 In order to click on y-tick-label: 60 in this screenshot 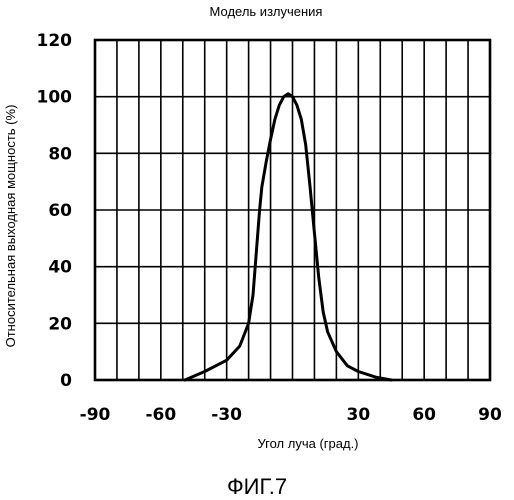, I will do `click(60, 211)`.